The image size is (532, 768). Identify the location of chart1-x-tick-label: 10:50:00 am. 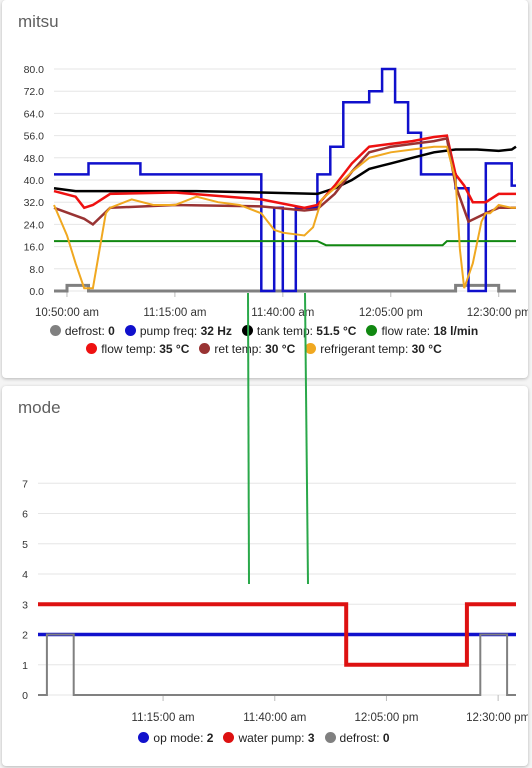
(67, 313).